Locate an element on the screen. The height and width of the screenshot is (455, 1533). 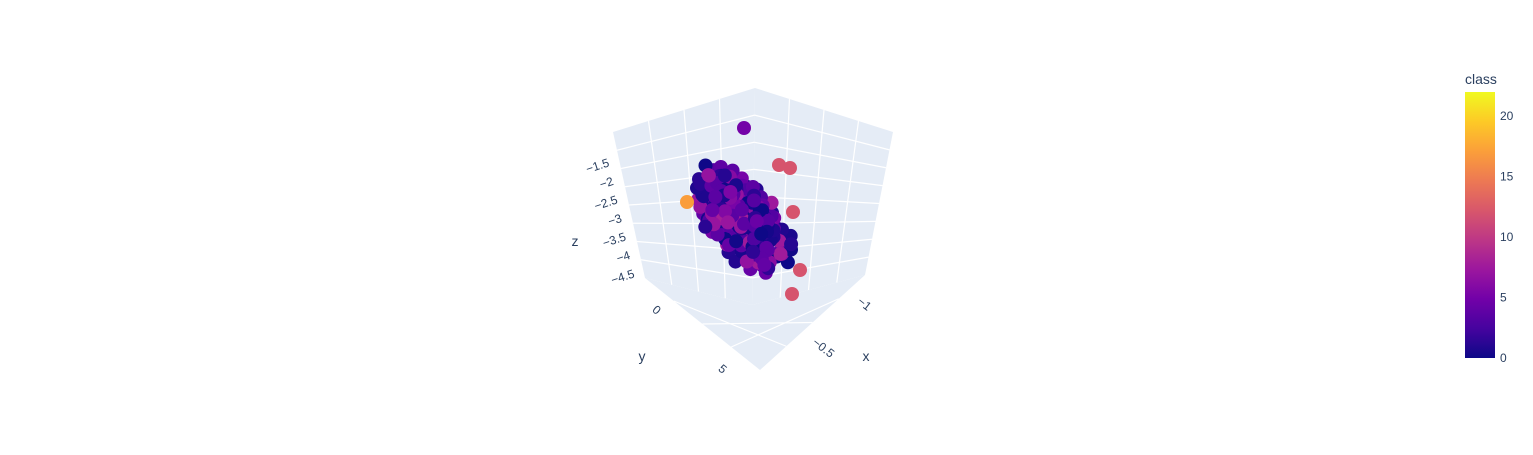
colorbar: class 0 5 10 15 20 is located at coordinates (1489, 218).